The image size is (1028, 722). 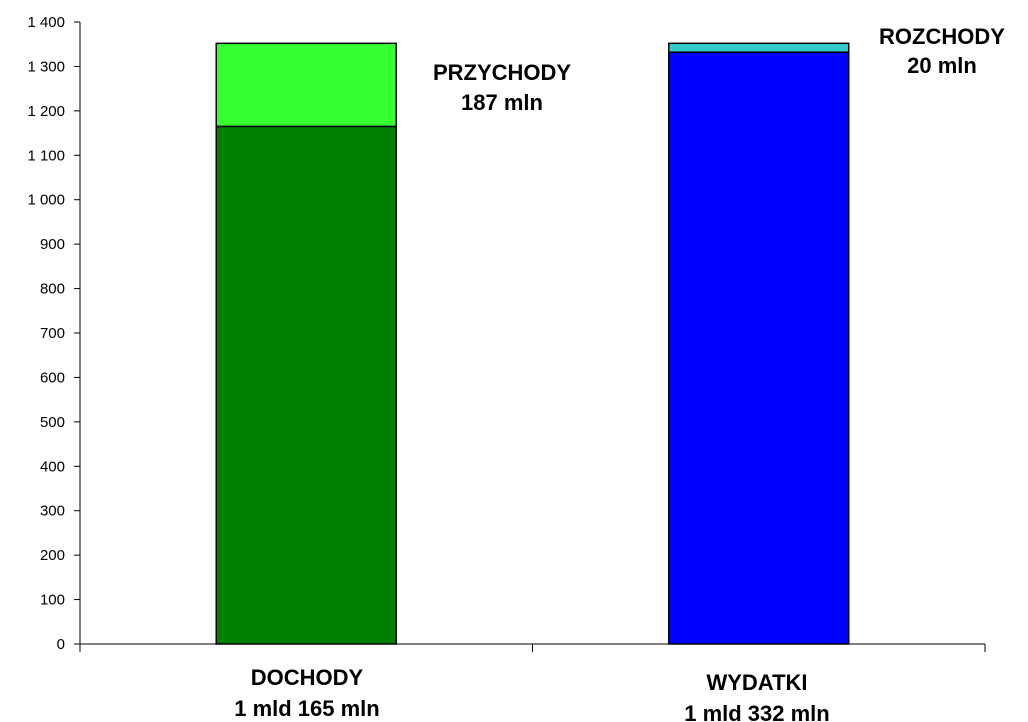 What do you see at coordinates (52, 333) in the screenshot?
I see `y-tick-label: 700` at bounding box center [52, 333].